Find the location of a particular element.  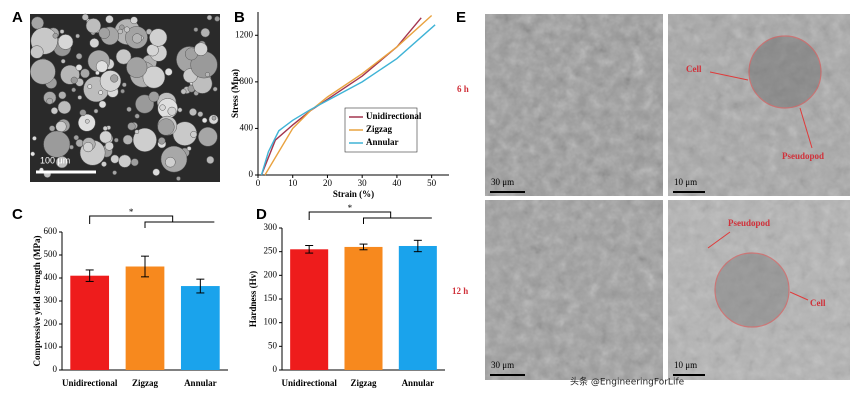

significance-mark: * is located at coordinates (131, 212).